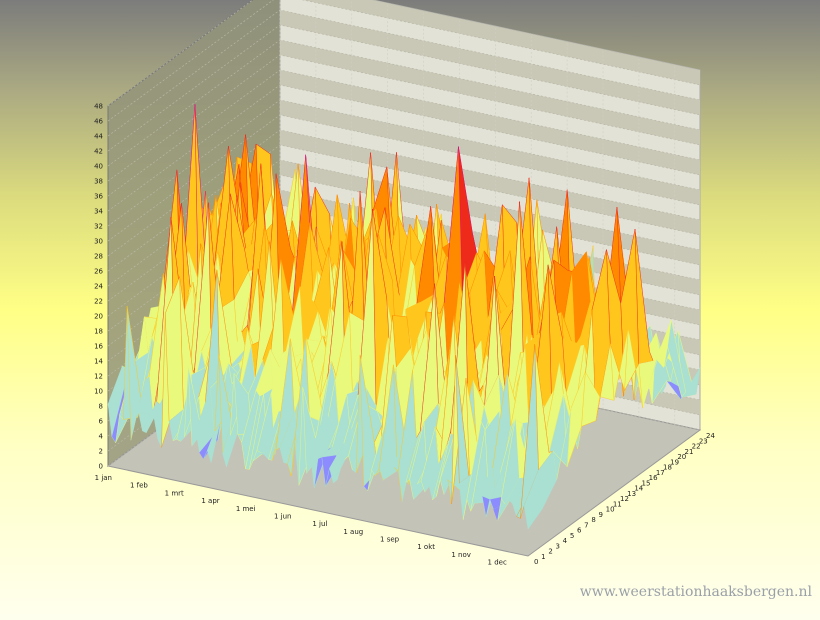 The width and height of the screenshot is (820, 620). Describe the element at coordinates (631, 494) in the screenshot. I see `y-tick-label: 13` at that location.